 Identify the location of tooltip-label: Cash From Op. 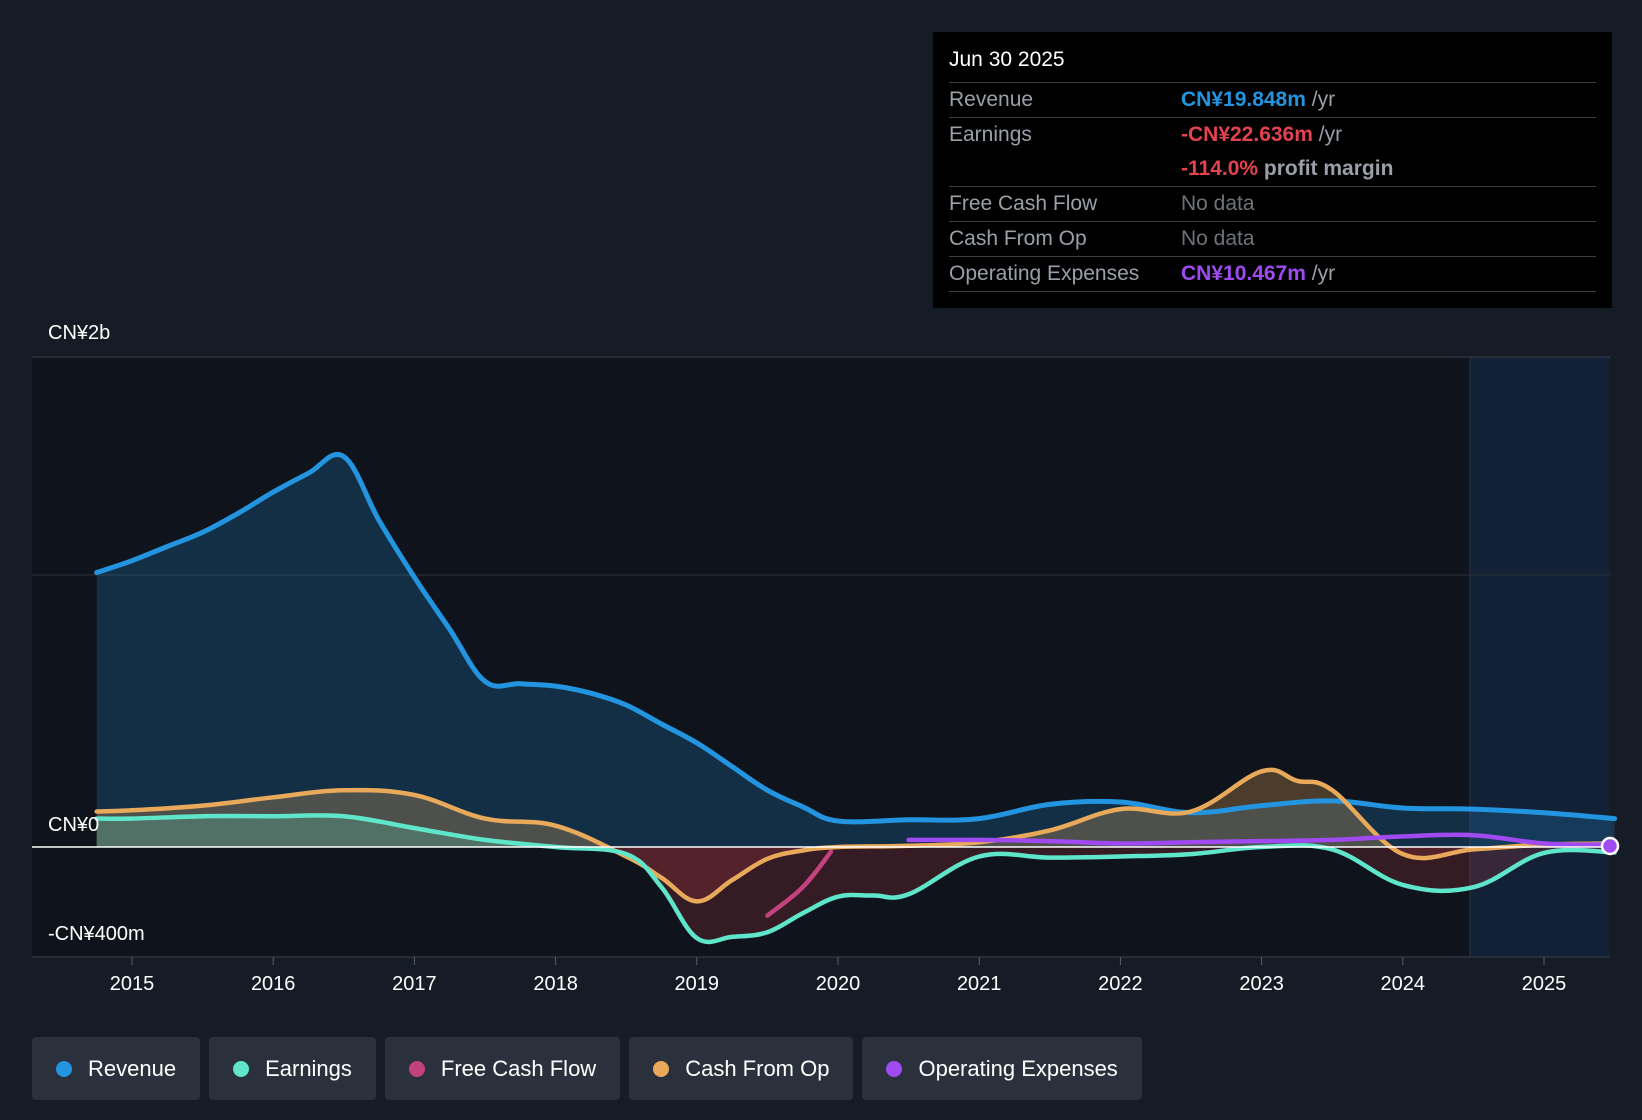
(1018, 238).